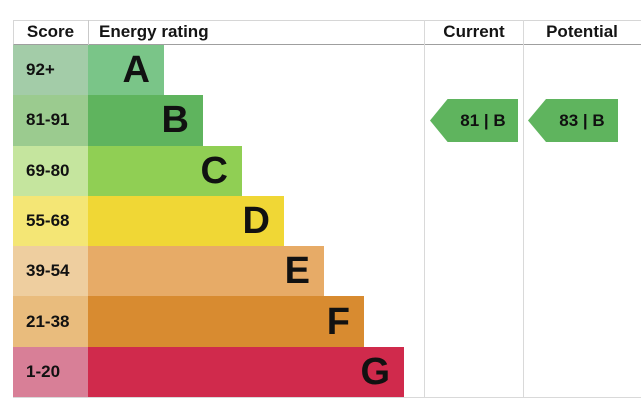 Image resolution: width=641 pixels, height=419 pixels. Describe the element at coordinates (50, 120) in the screenshot. I see `band-score-b: 81-91` at that location.